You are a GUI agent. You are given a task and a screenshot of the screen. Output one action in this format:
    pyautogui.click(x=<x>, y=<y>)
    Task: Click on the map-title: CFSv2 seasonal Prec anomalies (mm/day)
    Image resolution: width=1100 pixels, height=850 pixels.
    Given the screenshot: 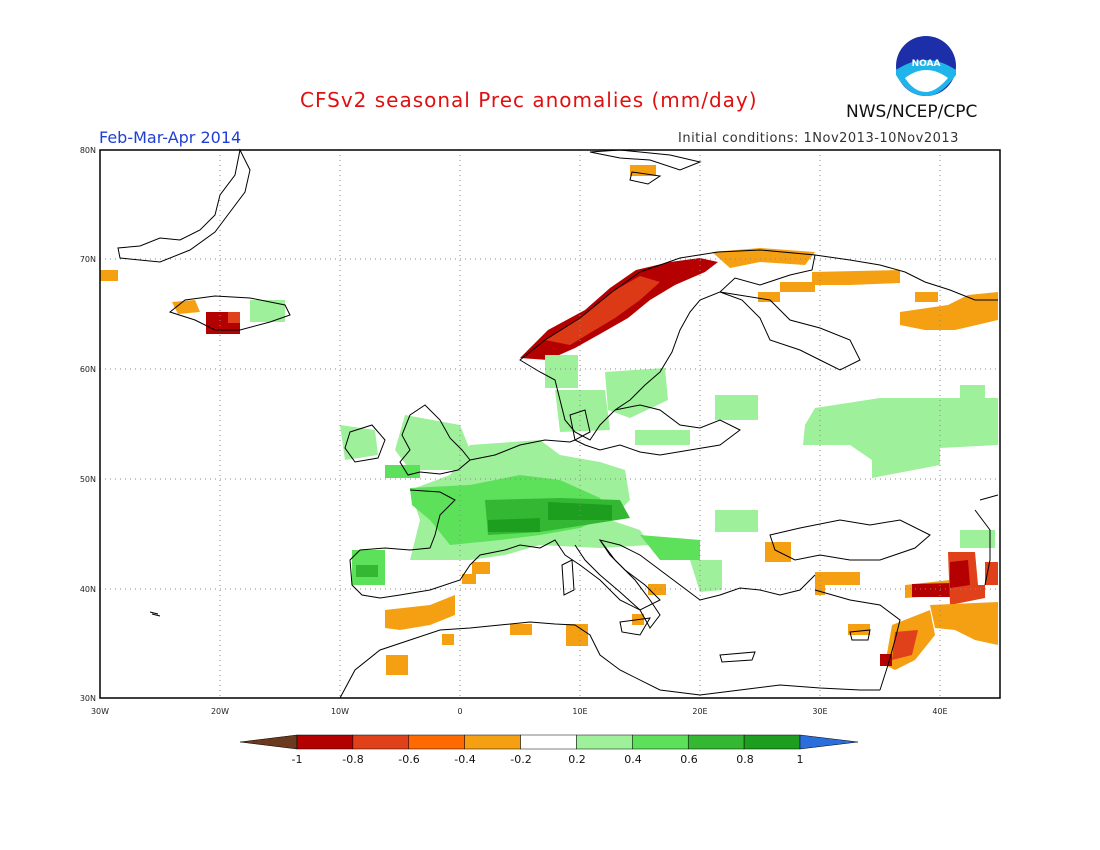 What is the action you would take?
    pyautogui.click(x=529, y=100)
    